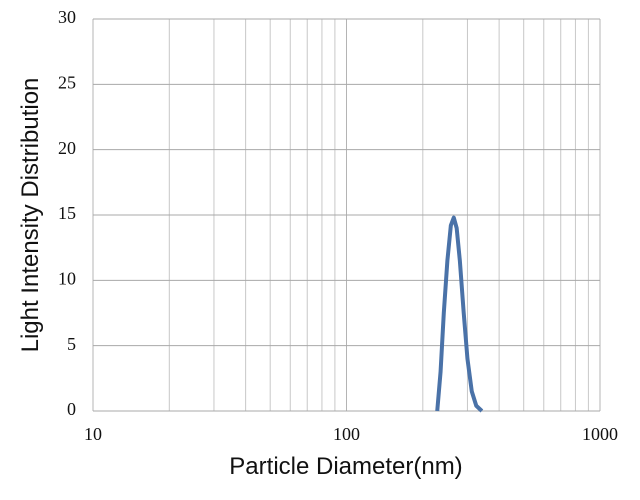 Image resolution: width=640 pixels, height=500 pixels. I want to click on y-tick-label: 15, so click(67, 213).